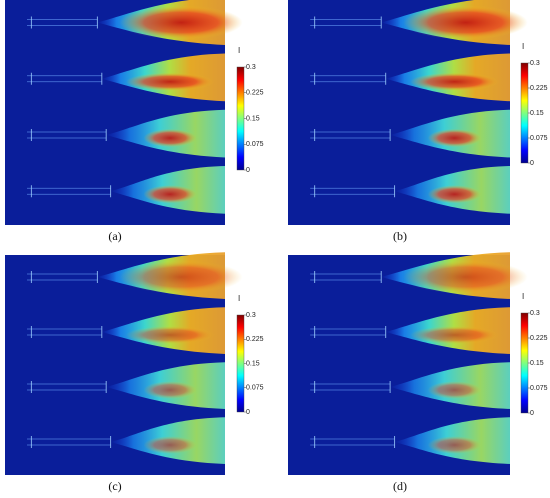 Image resolution: width=550 pixels, height=498 pixels. Describe the element at coordinates (400, 486) in the screenshot. I see `panel-label: (d)` at that location.